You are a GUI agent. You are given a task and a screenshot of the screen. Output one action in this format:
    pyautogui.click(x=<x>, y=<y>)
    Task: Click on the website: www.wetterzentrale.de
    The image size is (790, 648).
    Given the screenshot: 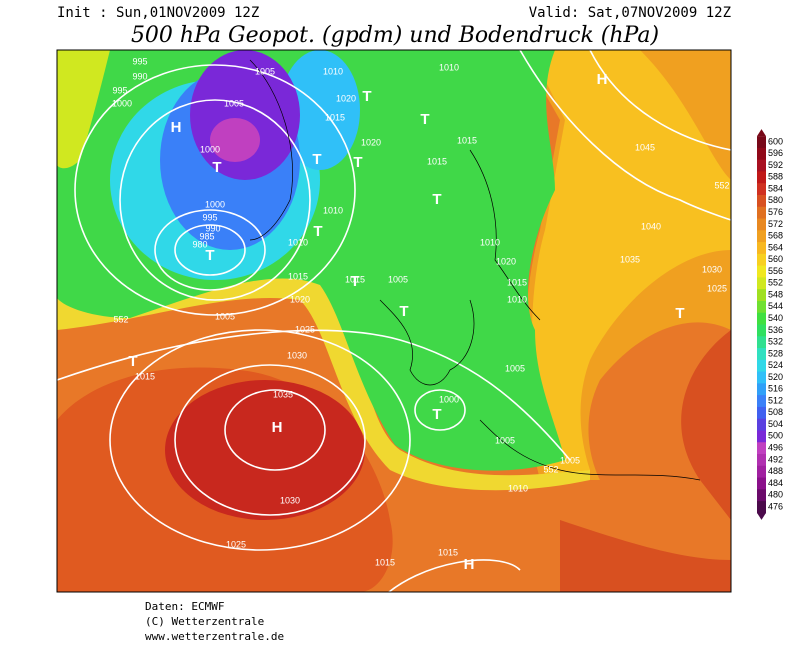 What is the action you would take?
    pyautogui.click(x=214, y=636)
    